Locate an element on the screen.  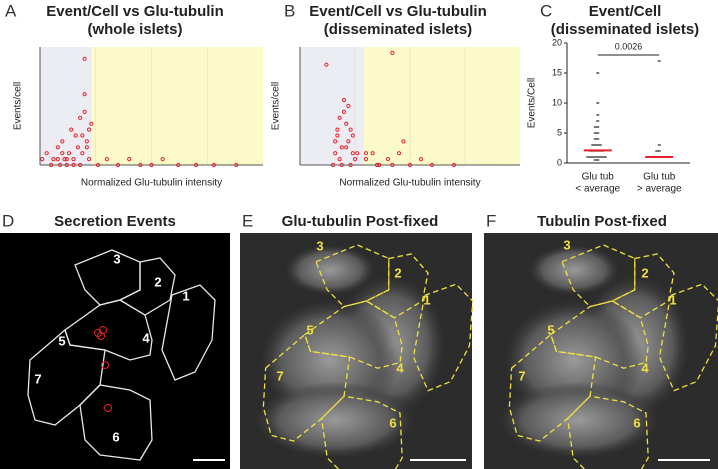
y-tick-label: 15 is located at coordinates (557, 72).